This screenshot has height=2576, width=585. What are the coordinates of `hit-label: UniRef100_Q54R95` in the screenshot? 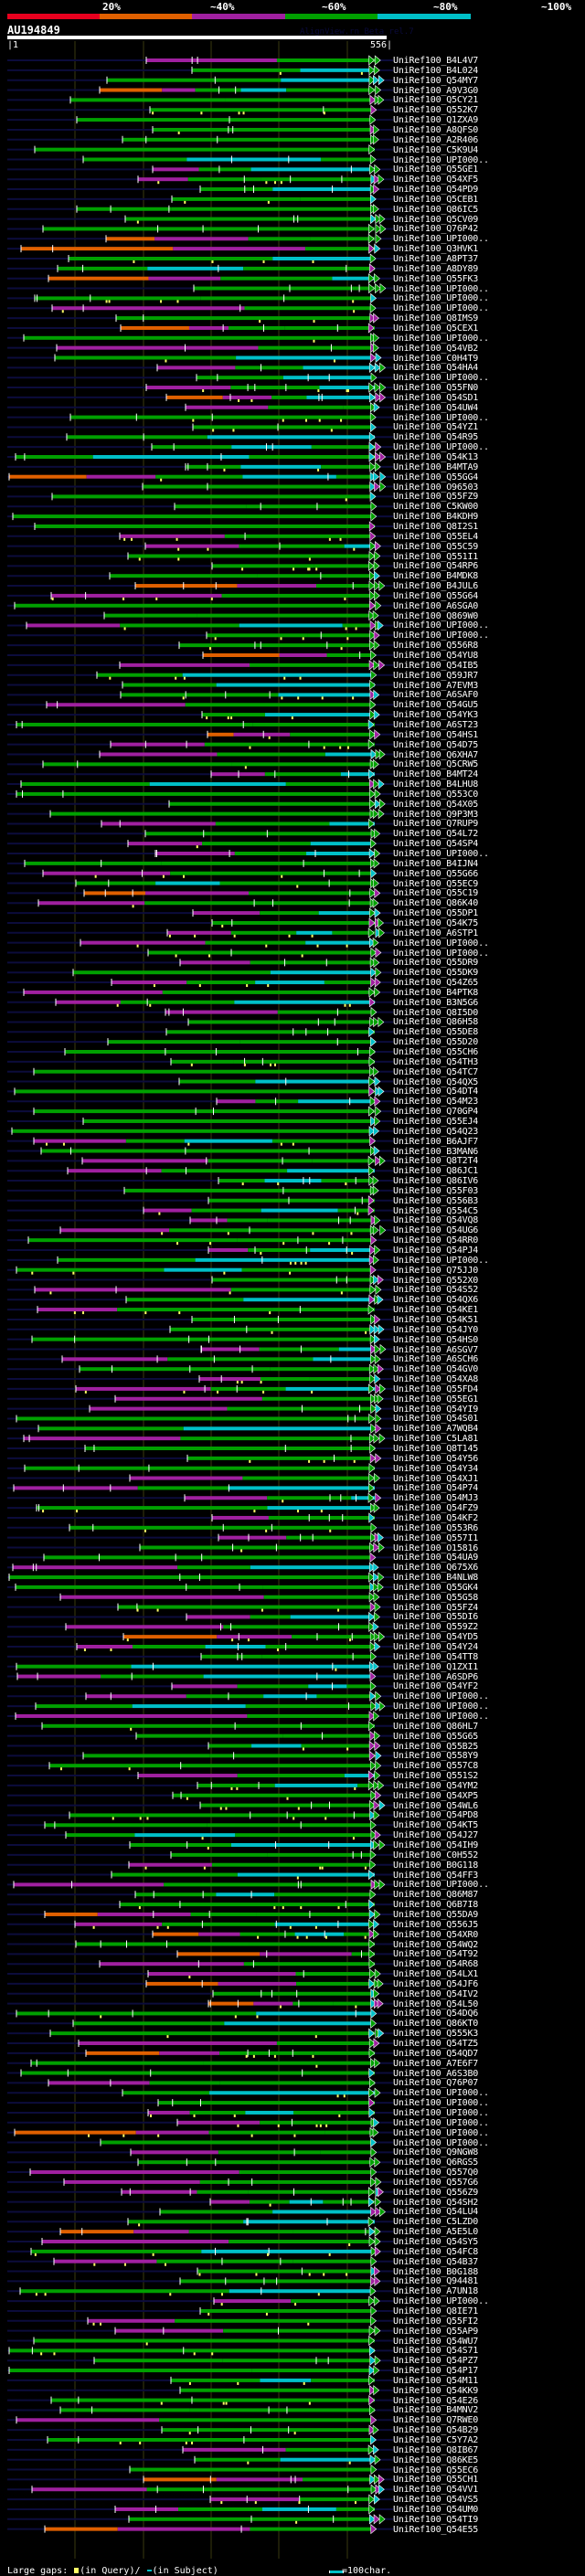 It's located at (436, 437).